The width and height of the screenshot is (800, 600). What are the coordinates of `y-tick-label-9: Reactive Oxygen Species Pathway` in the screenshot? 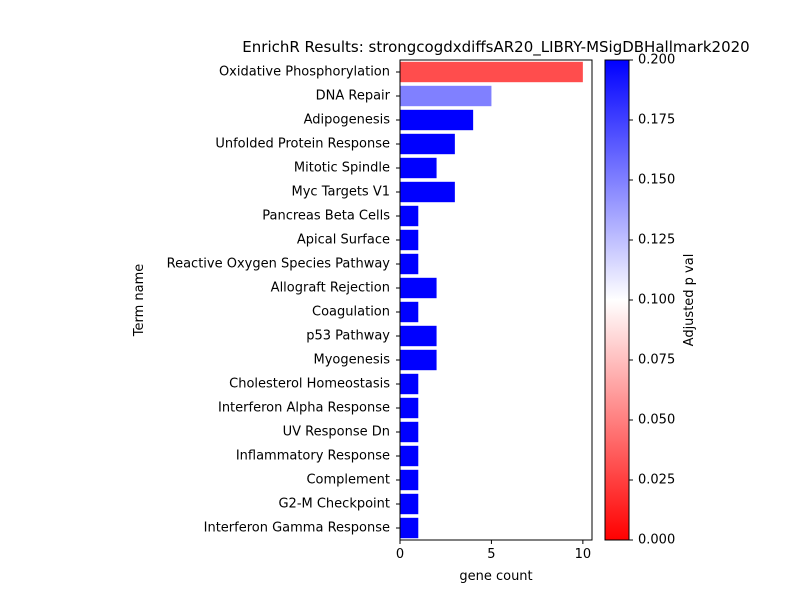 It's located at (279, 264).